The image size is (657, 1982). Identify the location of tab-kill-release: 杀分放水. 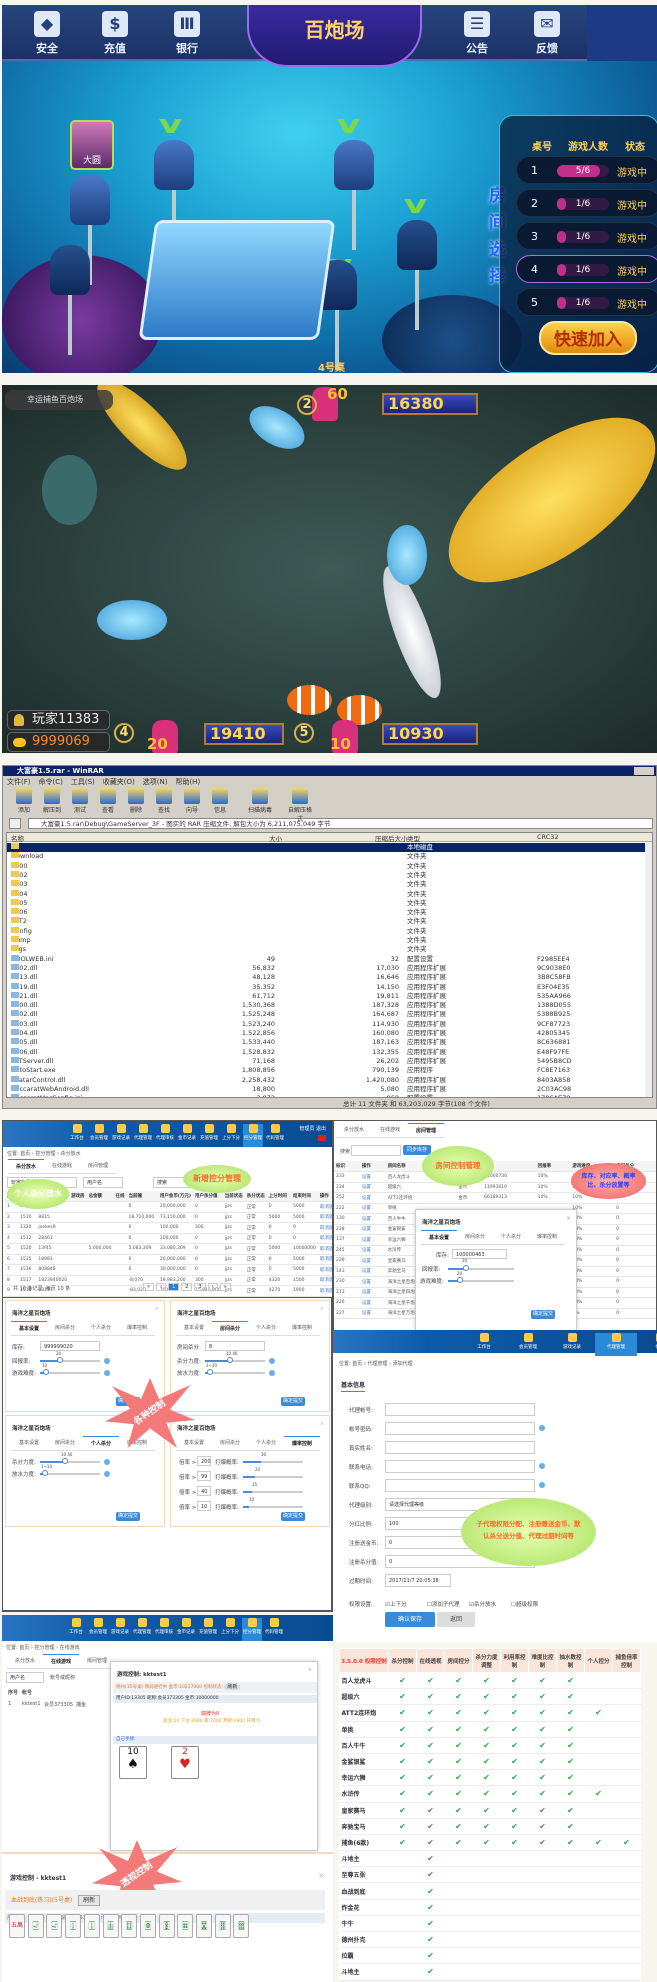
(25, 1661).